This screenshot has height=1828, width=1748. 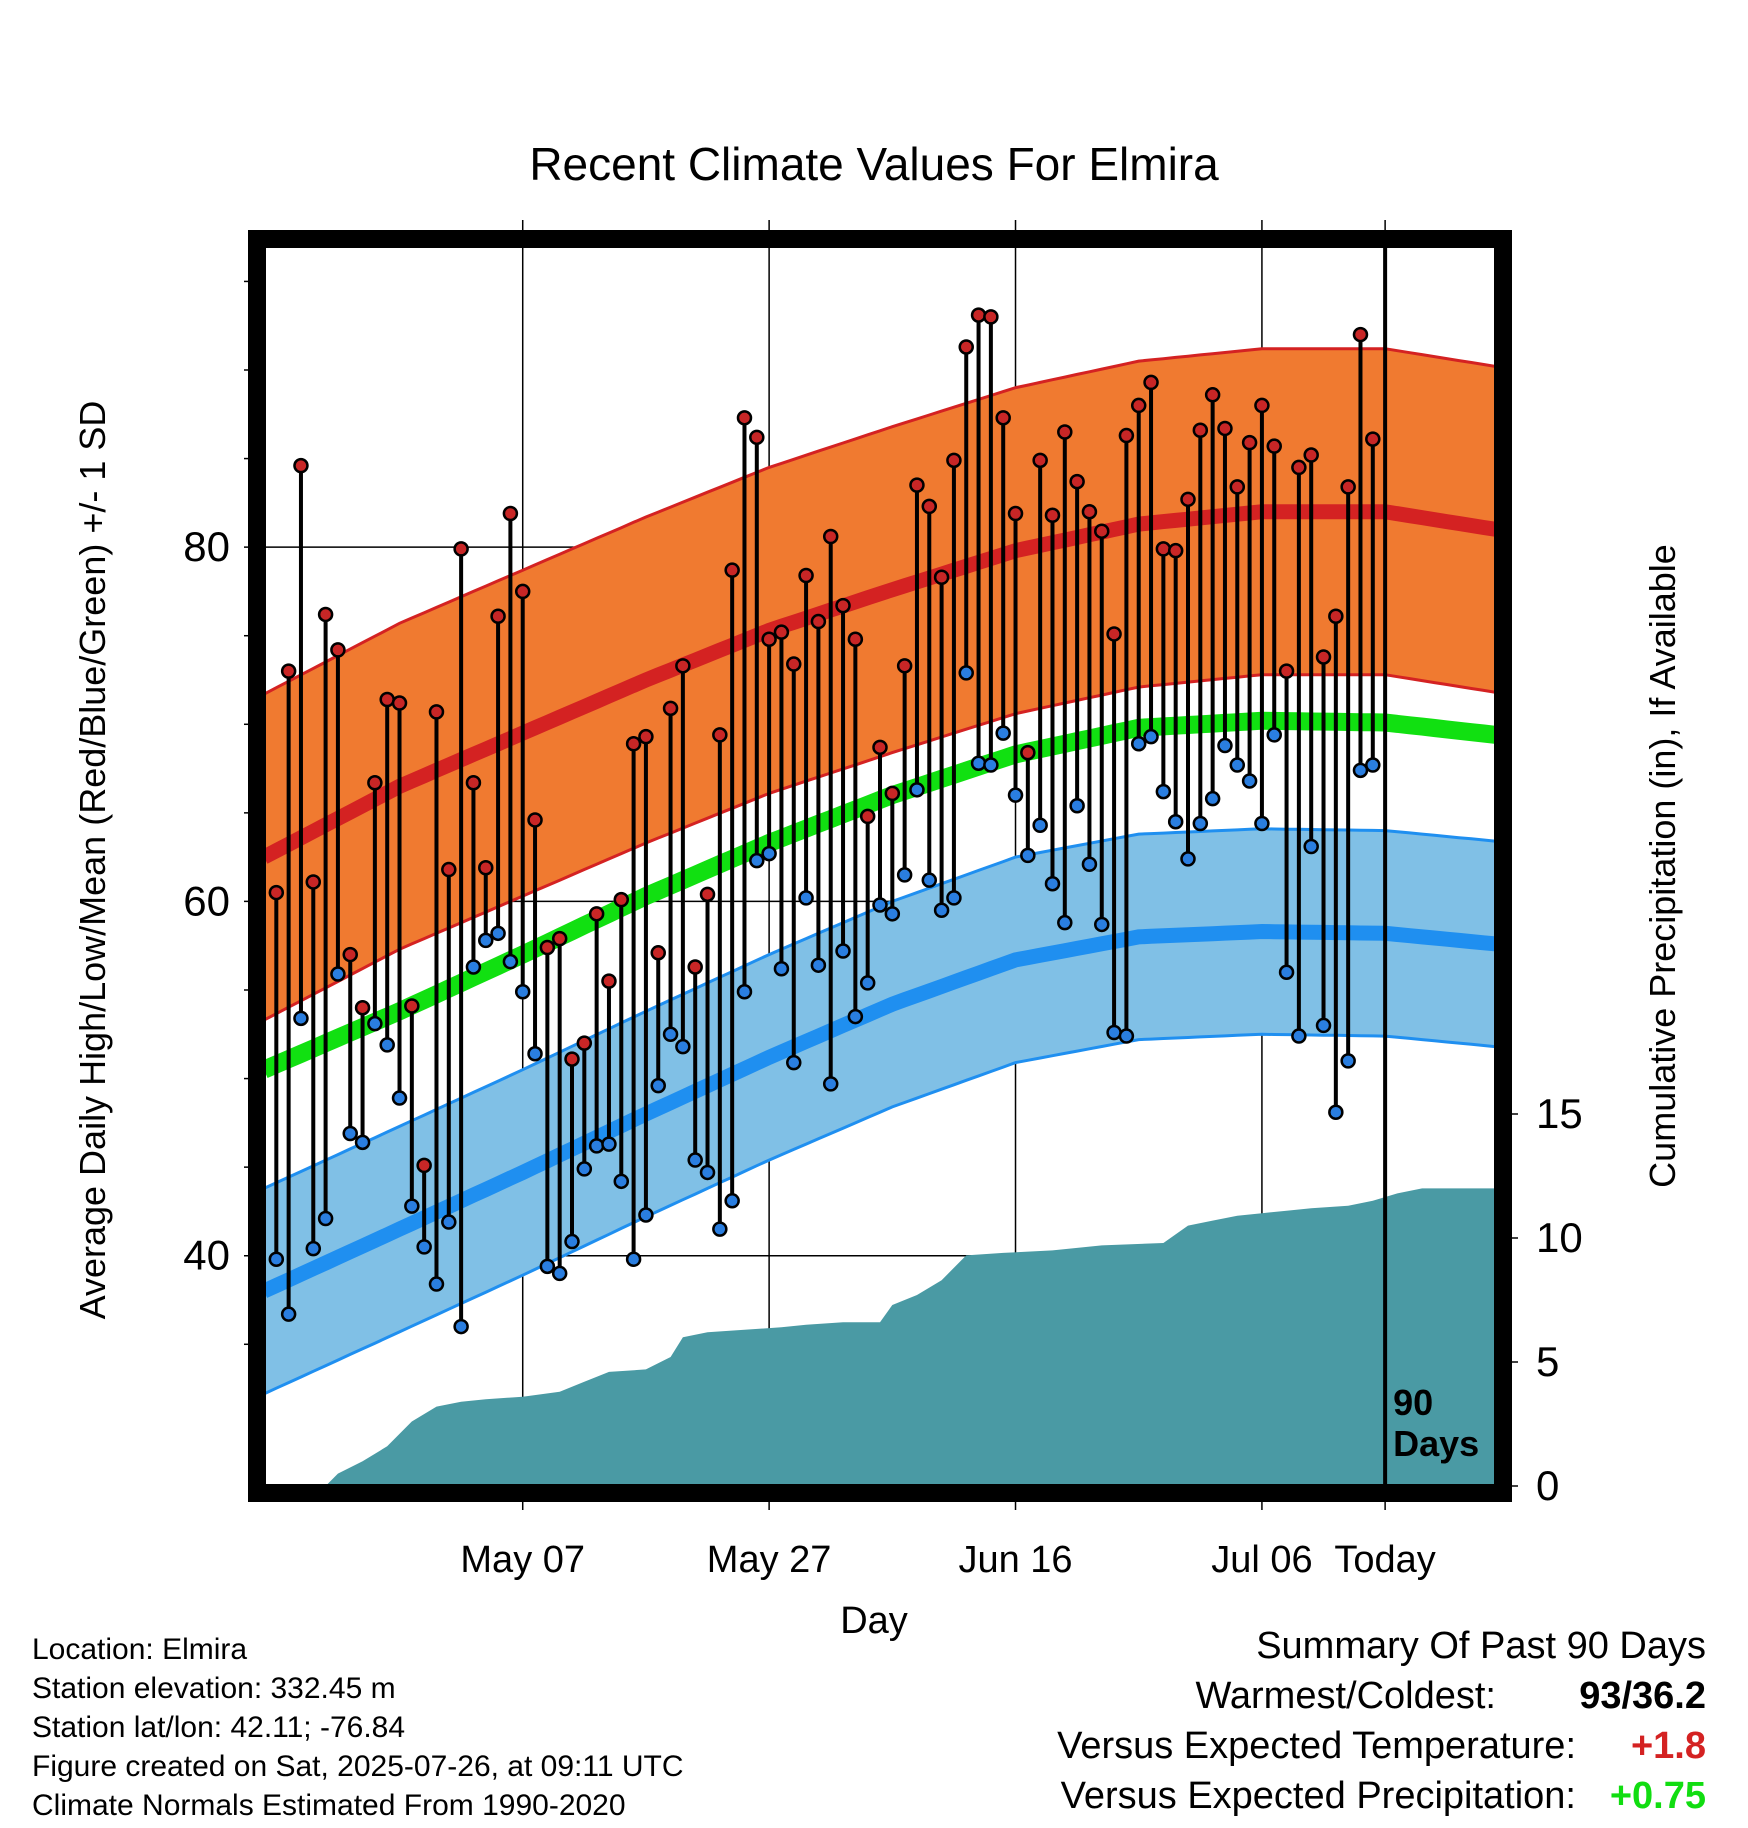 What do you see at coordinates (1450, 1696) in the screenshot?
I see `summary-warmest-row: Warmest/Coldest: 93/36.2` at bounding box center [1450, 1696].